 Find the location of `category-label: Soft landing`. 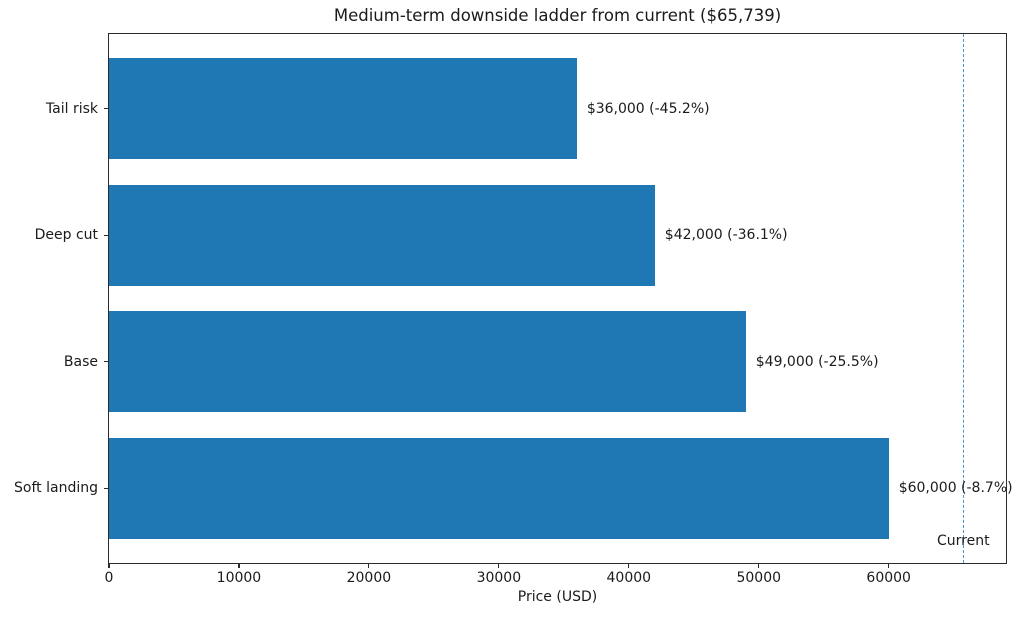

category-label: Soft landing is located at coordinates (56, 488).